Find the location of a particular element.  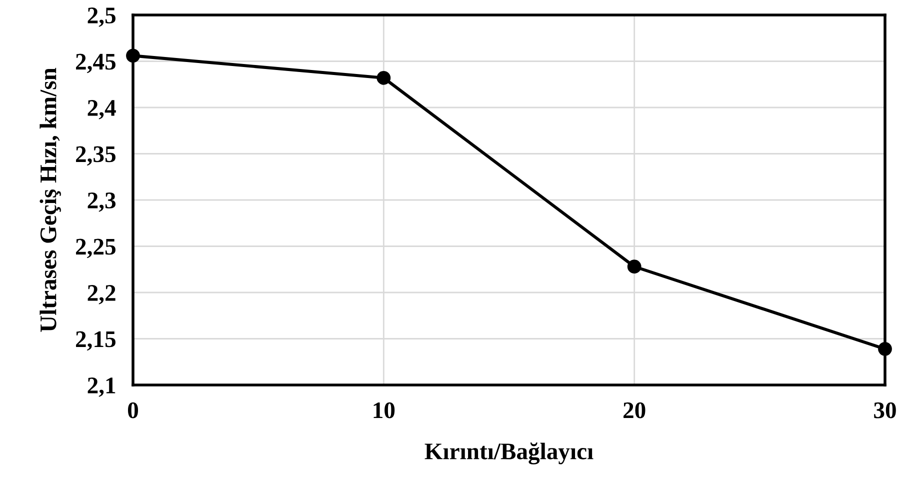

y-tick-label: 2,5 is located at coordinates (102, 17).